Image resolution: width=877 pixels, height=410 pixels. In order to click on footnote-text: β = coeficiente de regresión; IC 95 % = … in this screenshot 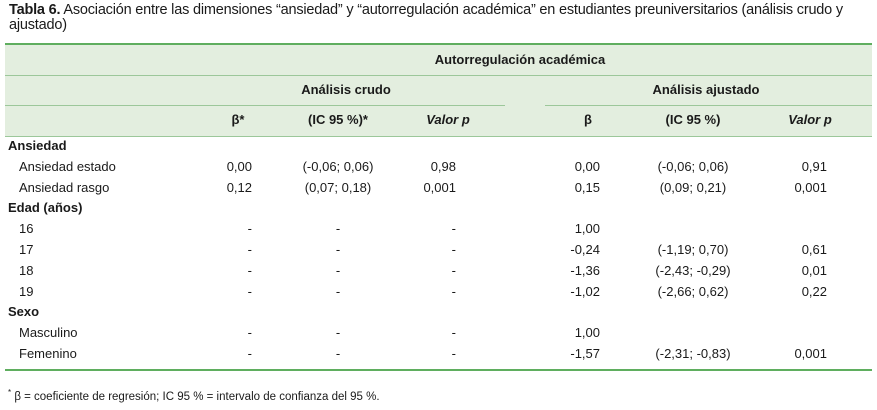, I will do `click(195, 396)`.